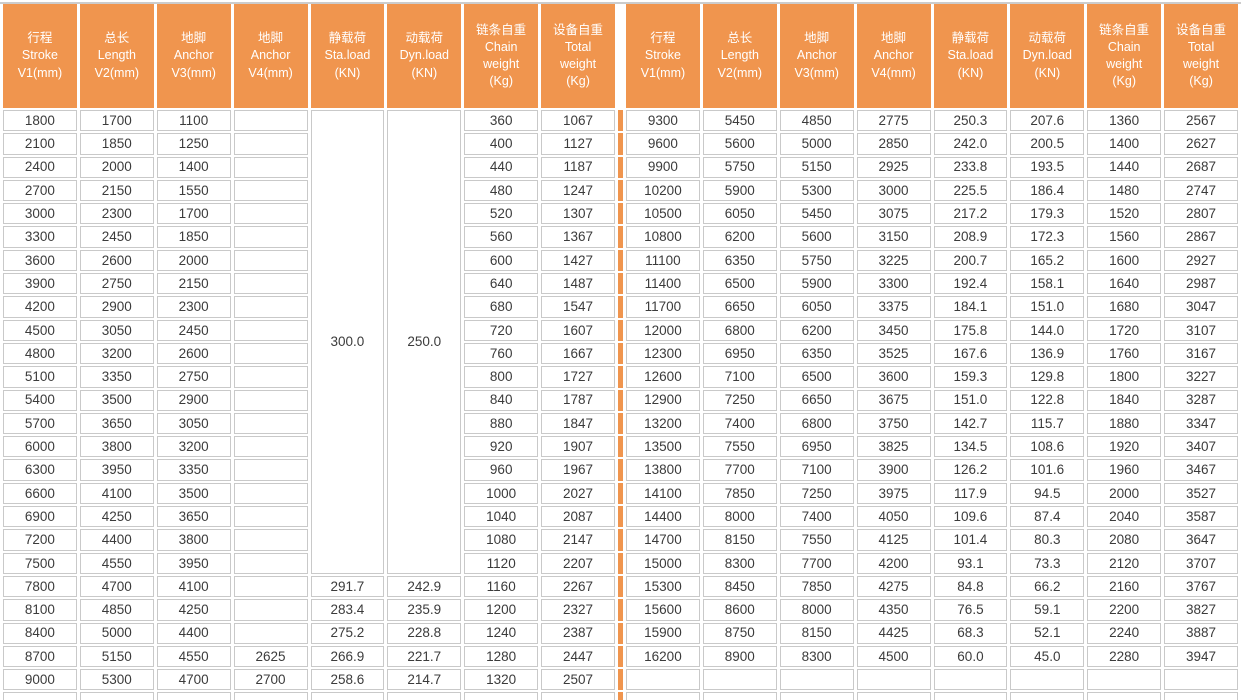 This screenshot has height=700, width=1241. I want to click on table-cell: 1760, so click(1124, 353).